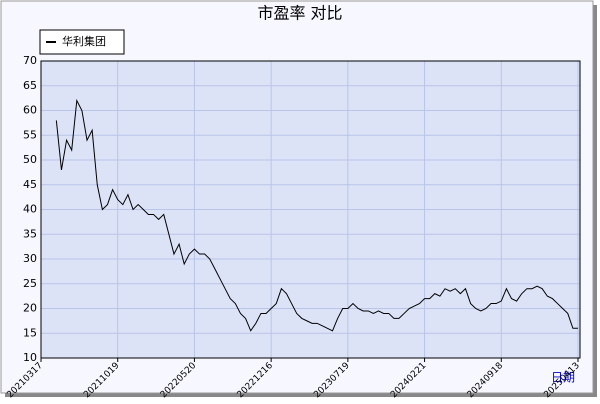 The height and width of the screenshot is (404, 600). Describe the element at coordinates (30, 110) in the screenshot. I see `y-tick-label: 60` at that location.